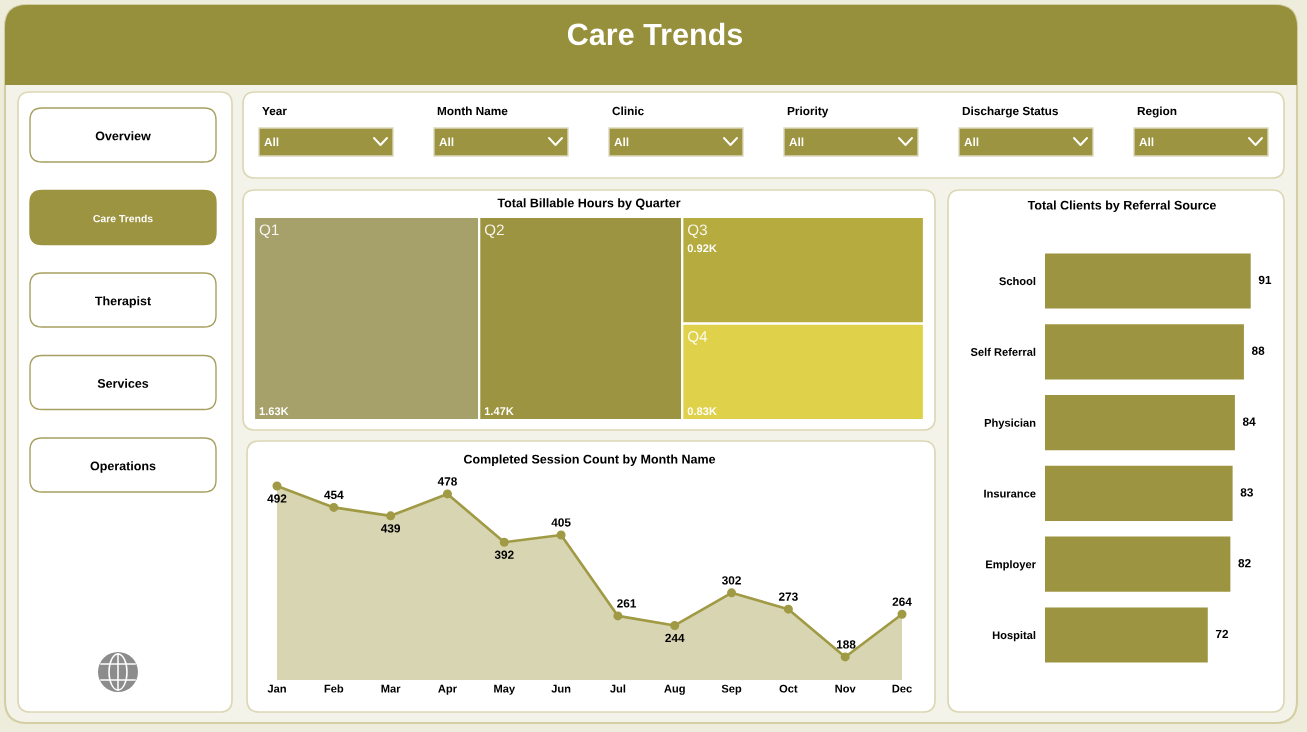  Describe the element at coordinates (123, 302) in the screenshot. I see `category-label: Therapist` at that location.